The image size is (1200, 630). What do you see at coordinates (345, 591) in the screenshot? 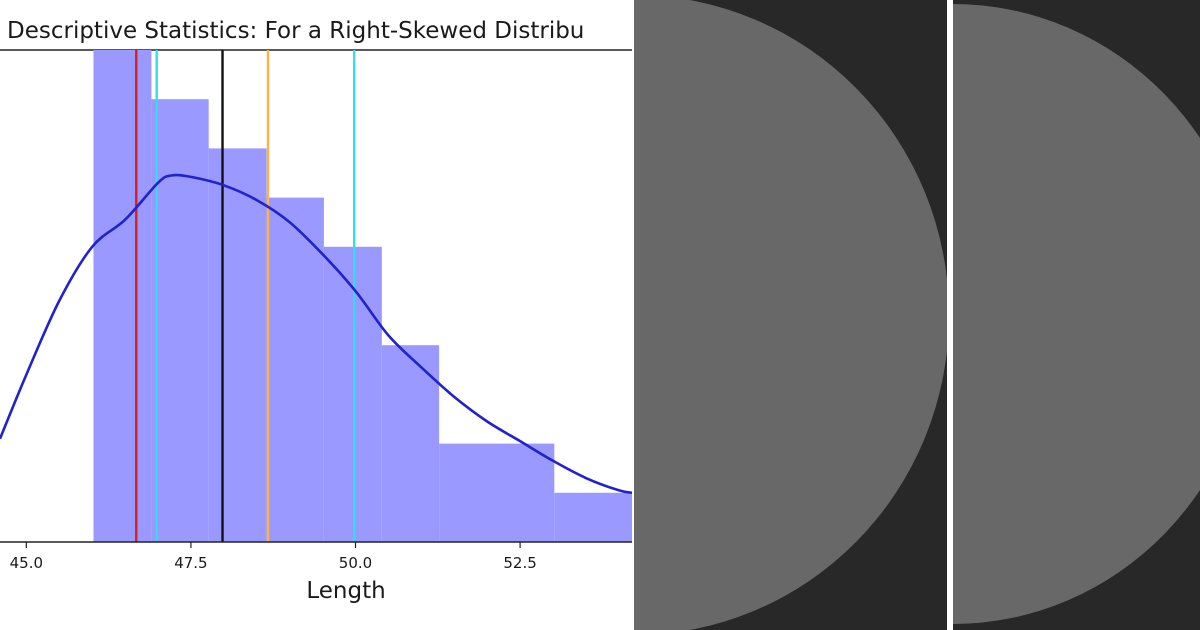
I see `x-axis-label: Length` at bounding box center [345, 591].